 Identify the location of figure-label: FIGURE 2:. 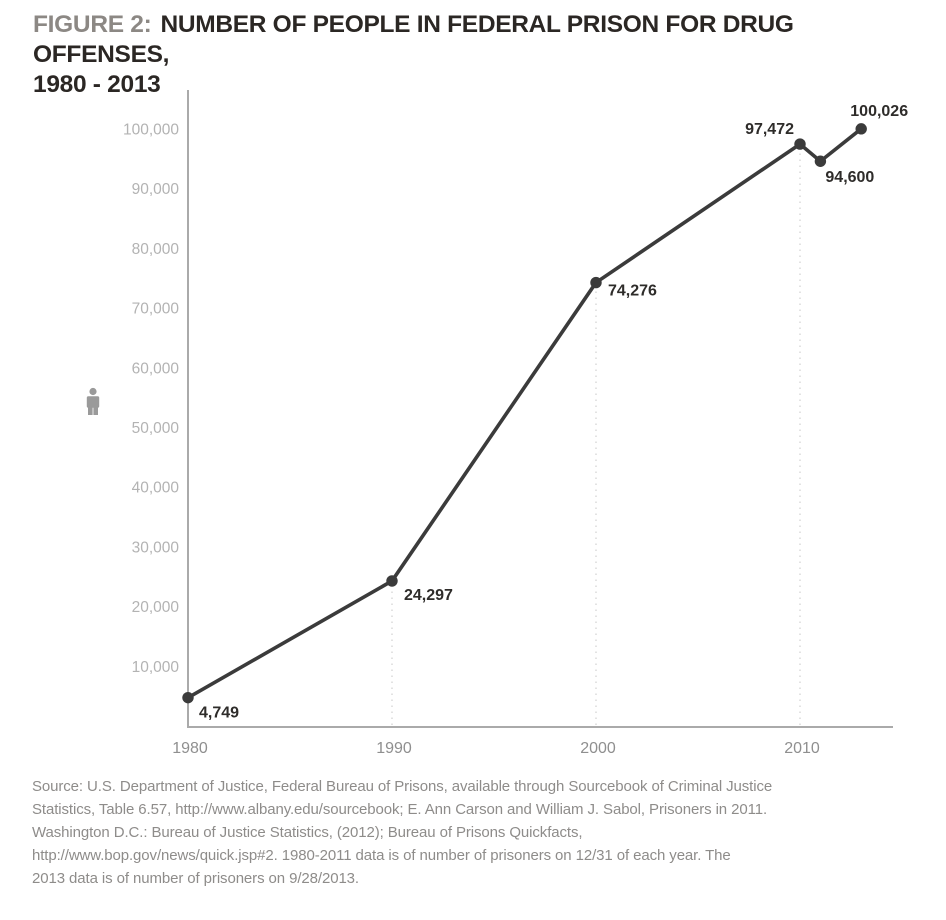
(92, 24).